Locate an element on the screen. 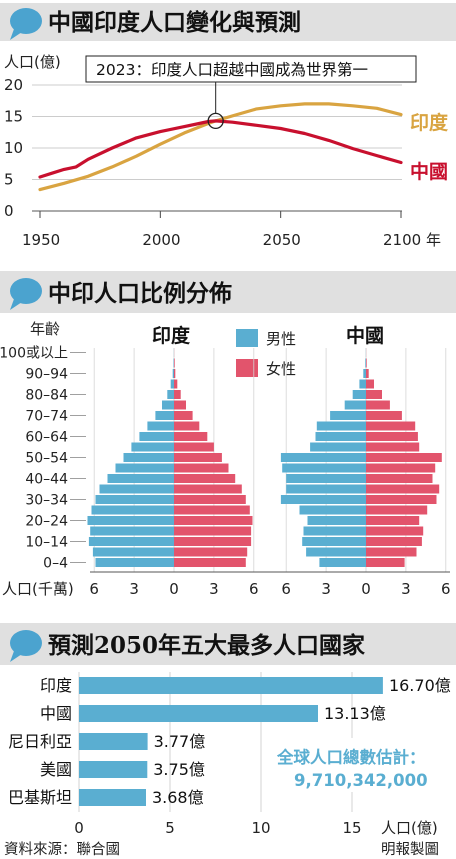  top5-category-label: 印度 is located at coordinates (56, 685).